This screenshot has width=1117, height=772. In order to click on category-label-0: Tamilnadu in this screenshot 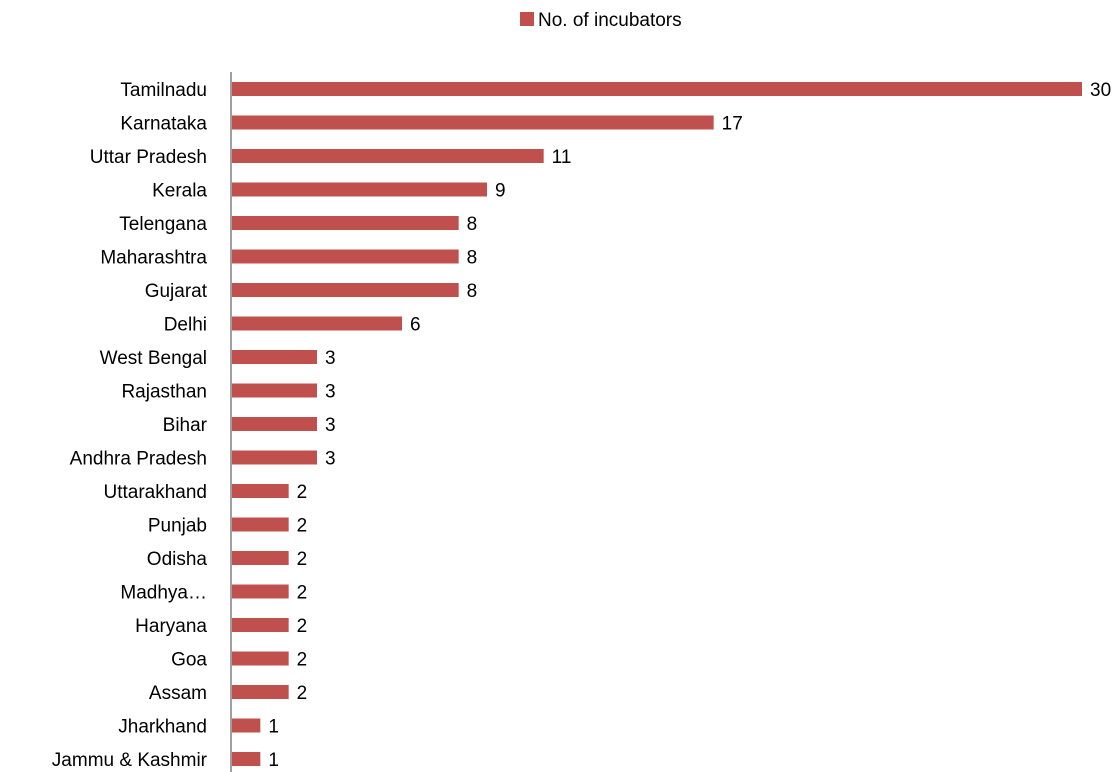, I will do `click(163, 90)`.